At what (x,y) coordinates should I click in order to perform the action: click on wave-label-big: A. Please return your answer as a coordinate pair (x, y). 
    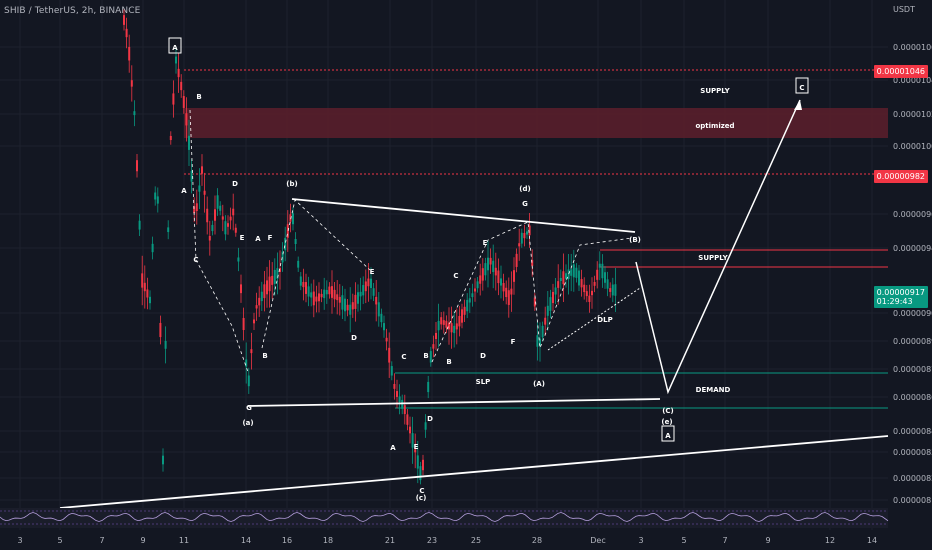
    Looking at the image, I should click on (175, 48).